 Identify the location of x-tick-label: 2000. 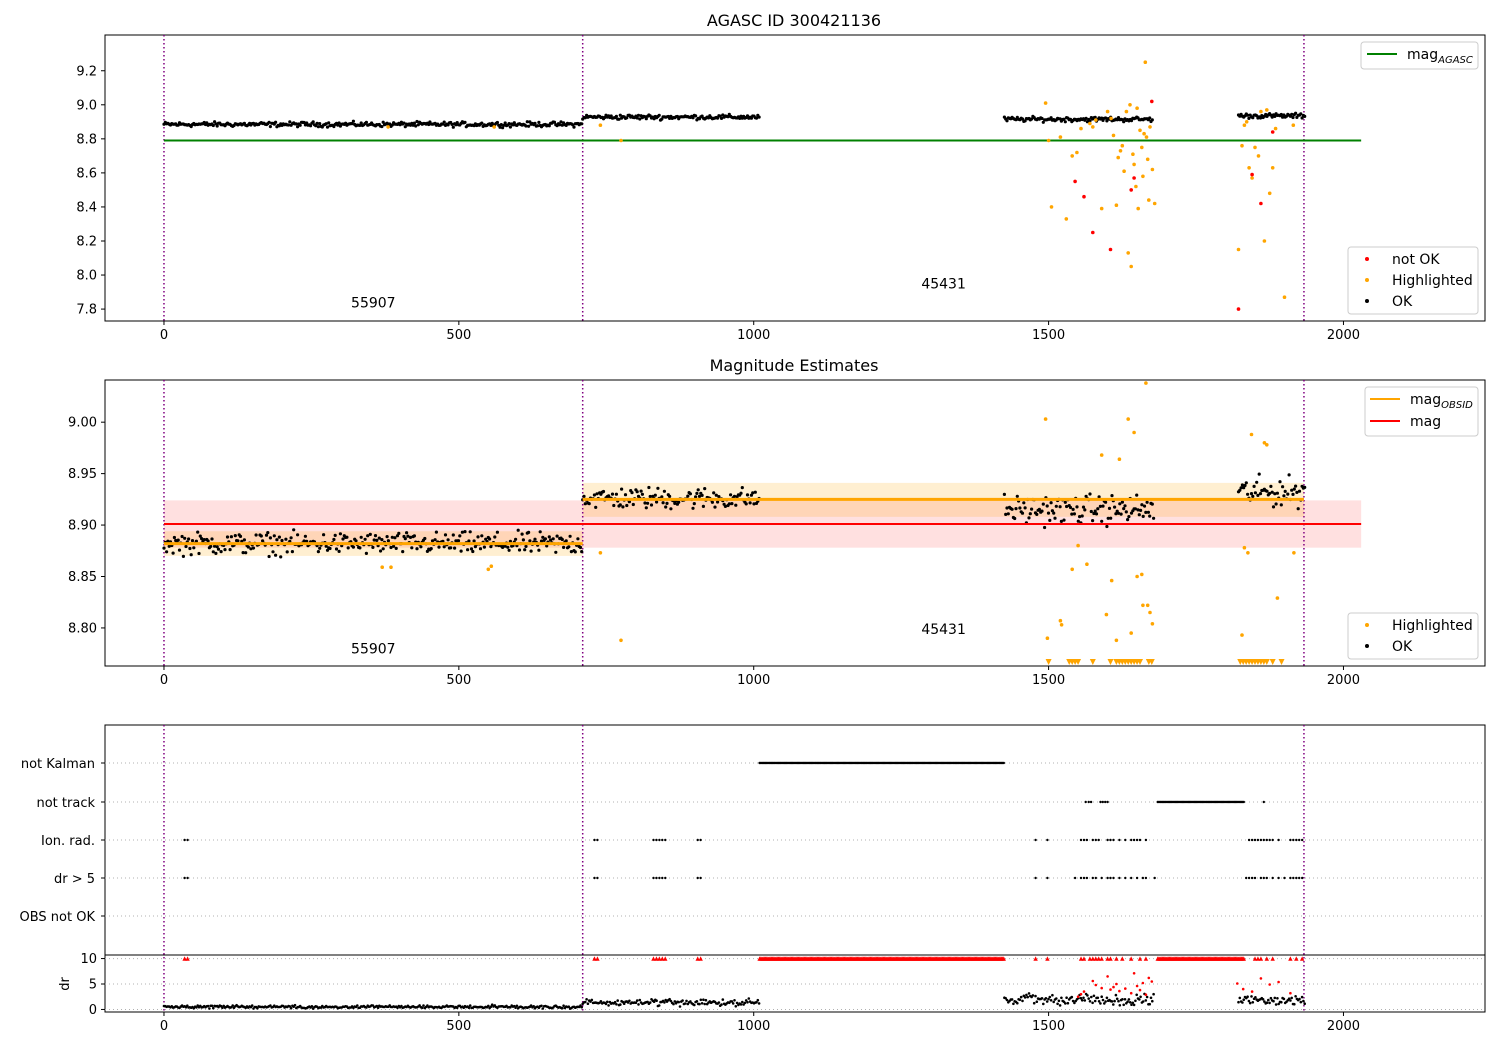
(1343, 335).